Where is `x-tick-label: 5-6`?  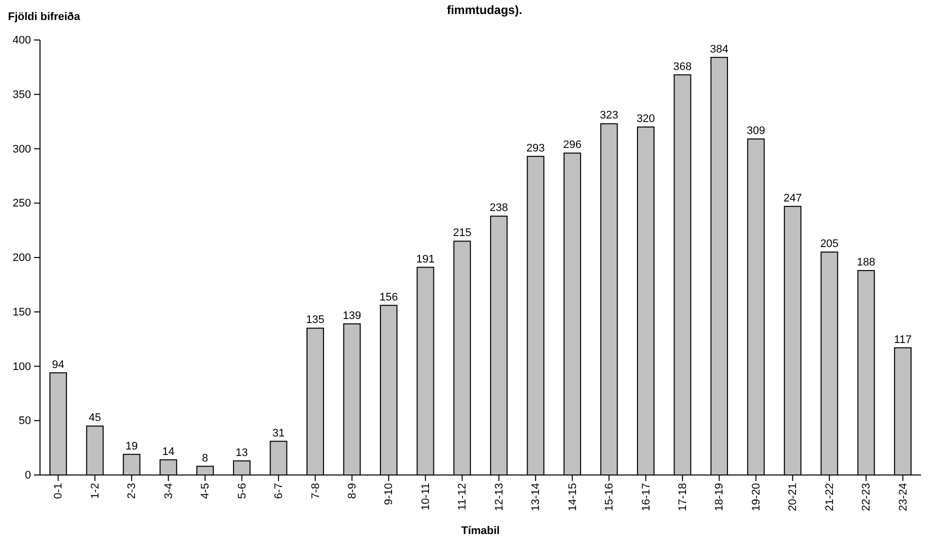 x-tick-label: 5-6 is located at coordinates (242, 491).